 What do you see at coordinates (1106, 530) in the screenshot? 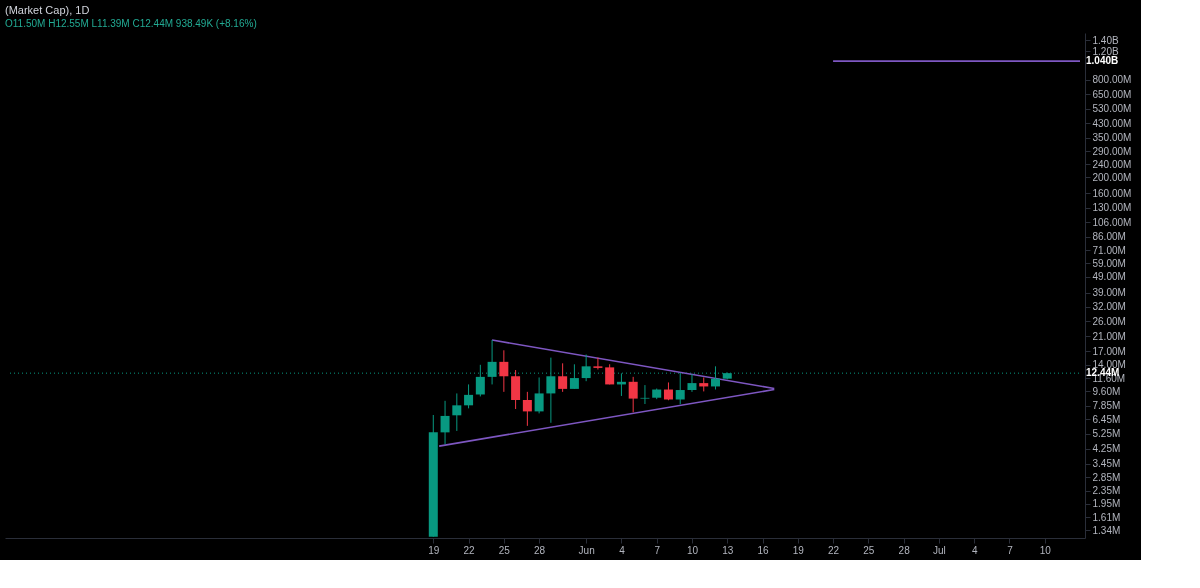
I see `y-tick-label: 1.34M` at bounding box center [1106, 530].